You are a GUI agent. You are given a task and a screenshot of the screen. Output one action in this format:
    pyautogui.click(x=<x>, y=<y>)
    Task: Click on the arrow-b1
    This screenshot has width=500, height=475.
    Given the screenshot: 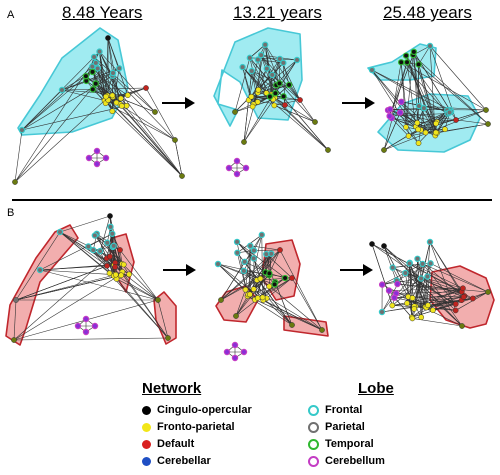 What is the action you would take?
    pyautogui.click(x=179, y=270)
    